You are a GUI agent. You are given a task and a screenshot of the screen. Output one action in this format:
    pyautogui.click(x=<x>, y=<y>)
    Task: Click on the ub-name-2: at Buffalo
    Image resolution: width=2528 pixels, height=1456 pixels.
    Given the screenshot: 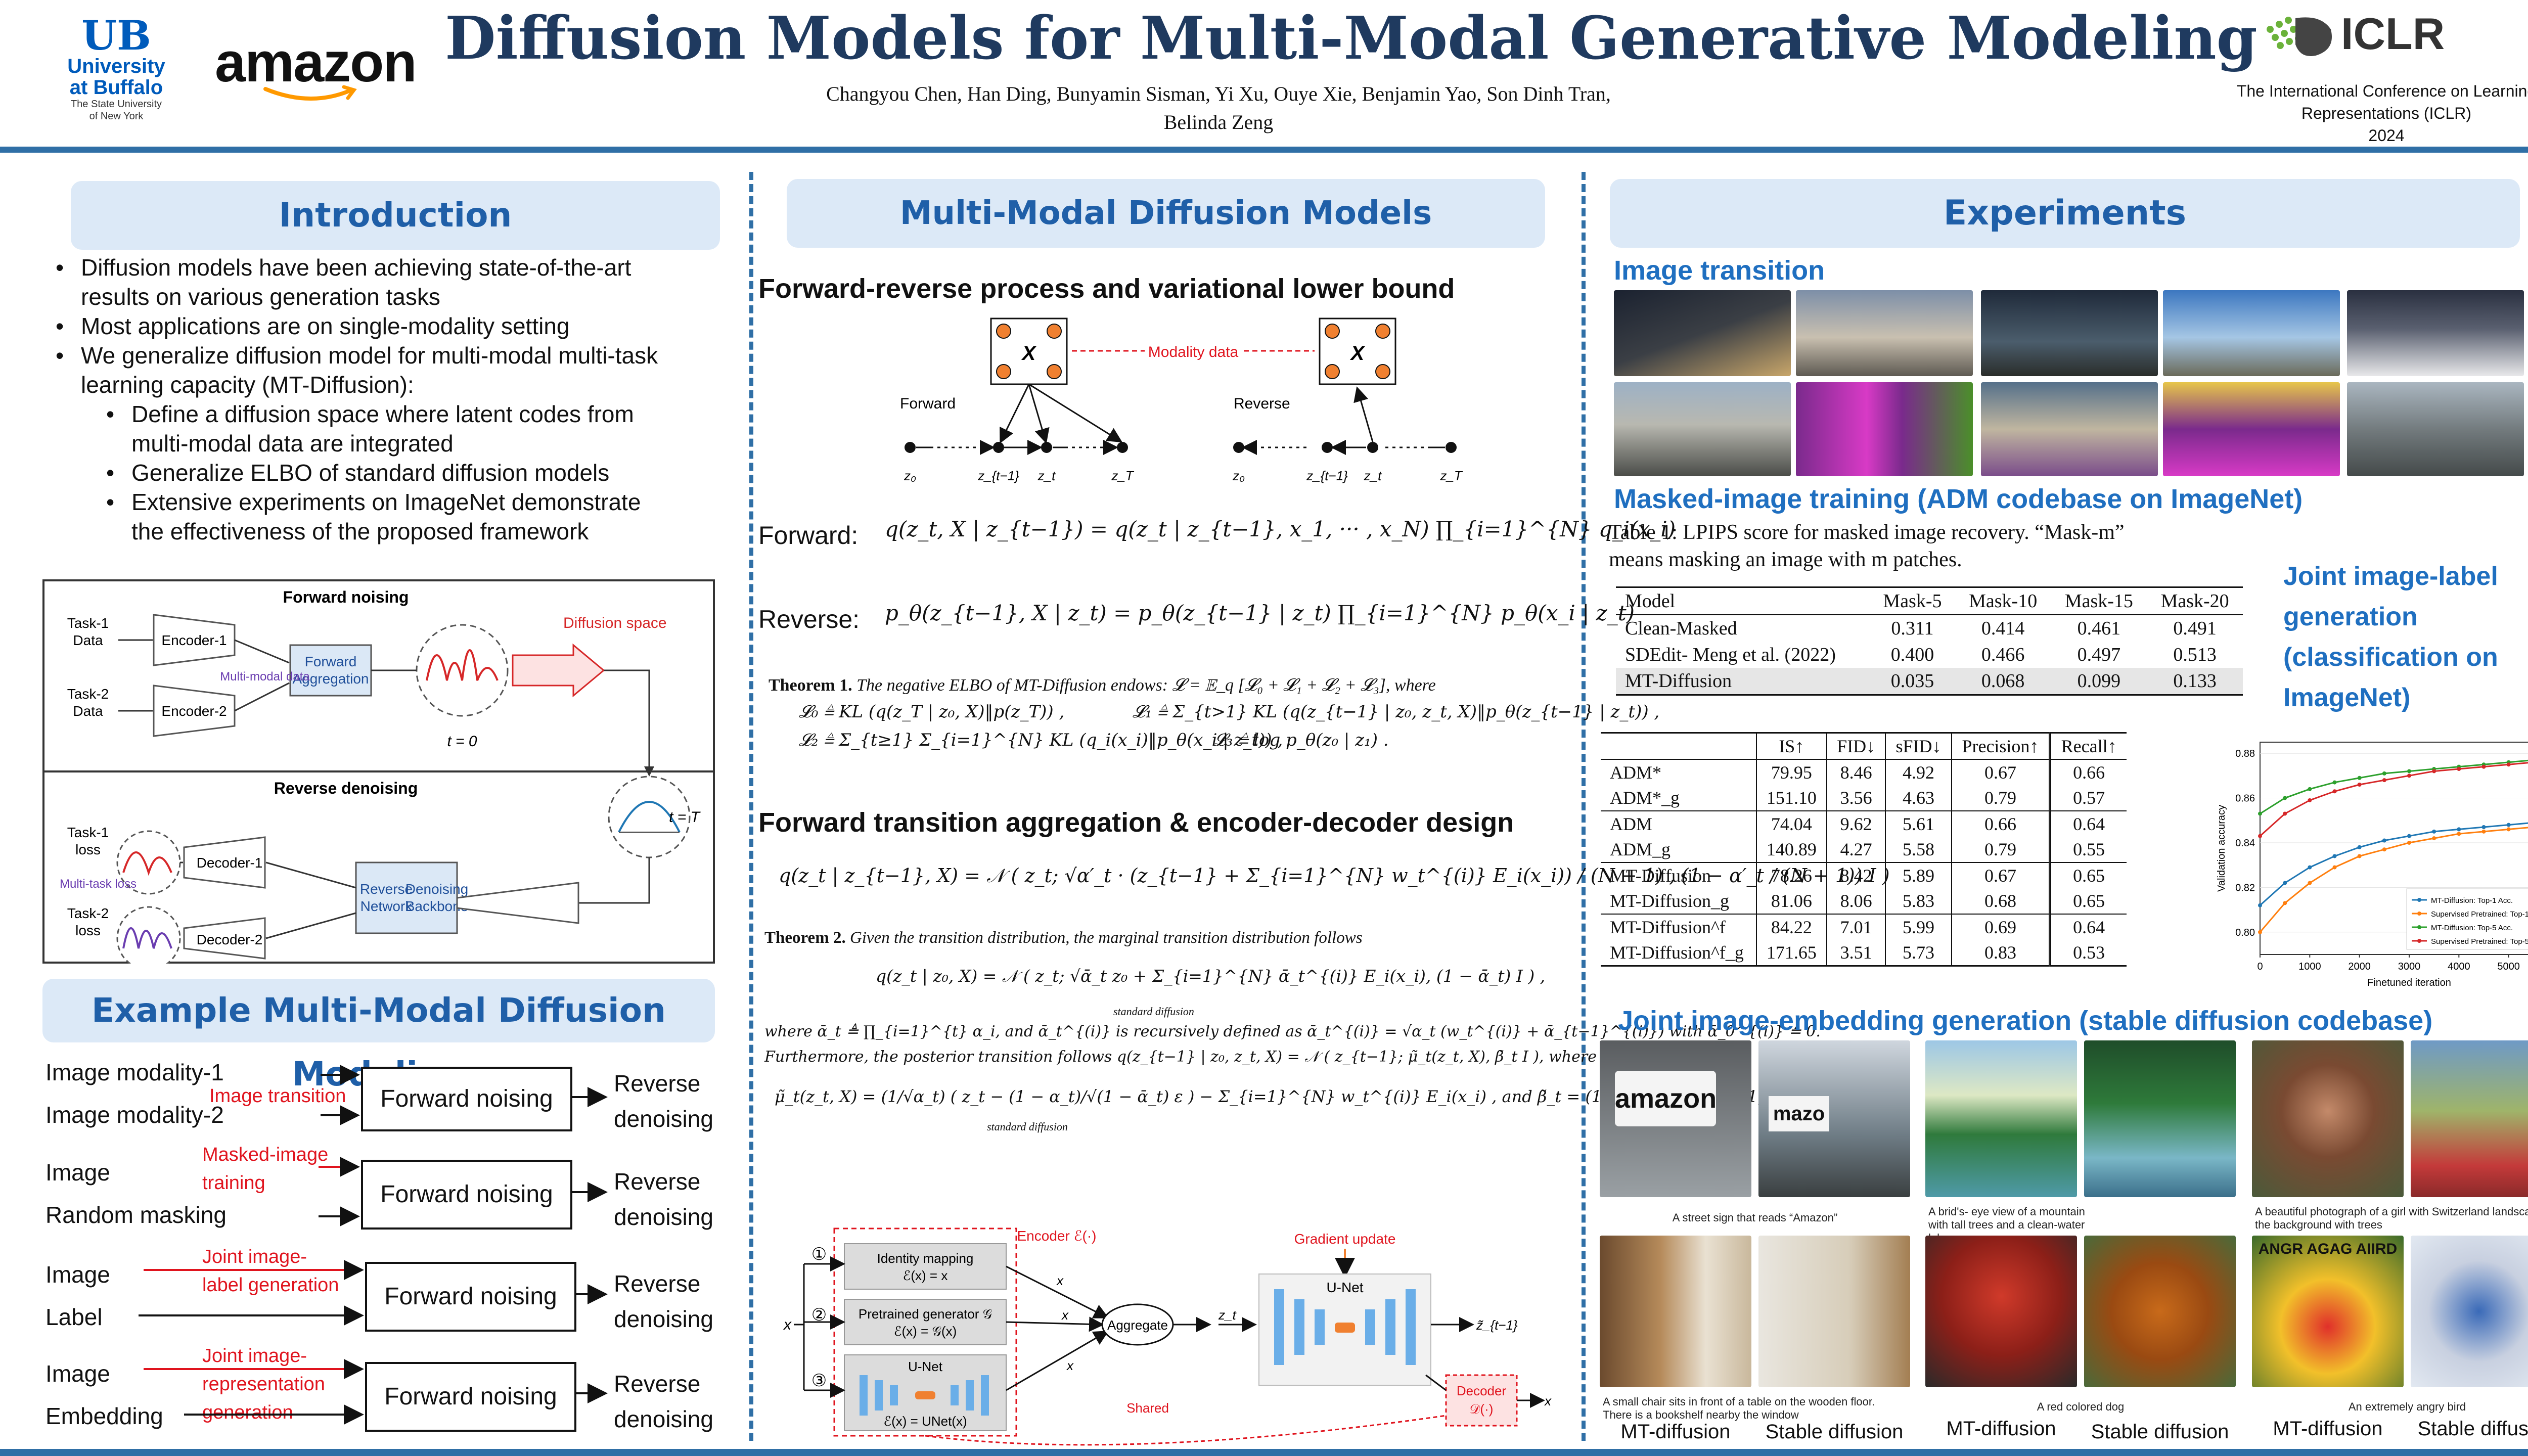 What is the action you would take?
    pyautogui.click(x=116, y=87)
    